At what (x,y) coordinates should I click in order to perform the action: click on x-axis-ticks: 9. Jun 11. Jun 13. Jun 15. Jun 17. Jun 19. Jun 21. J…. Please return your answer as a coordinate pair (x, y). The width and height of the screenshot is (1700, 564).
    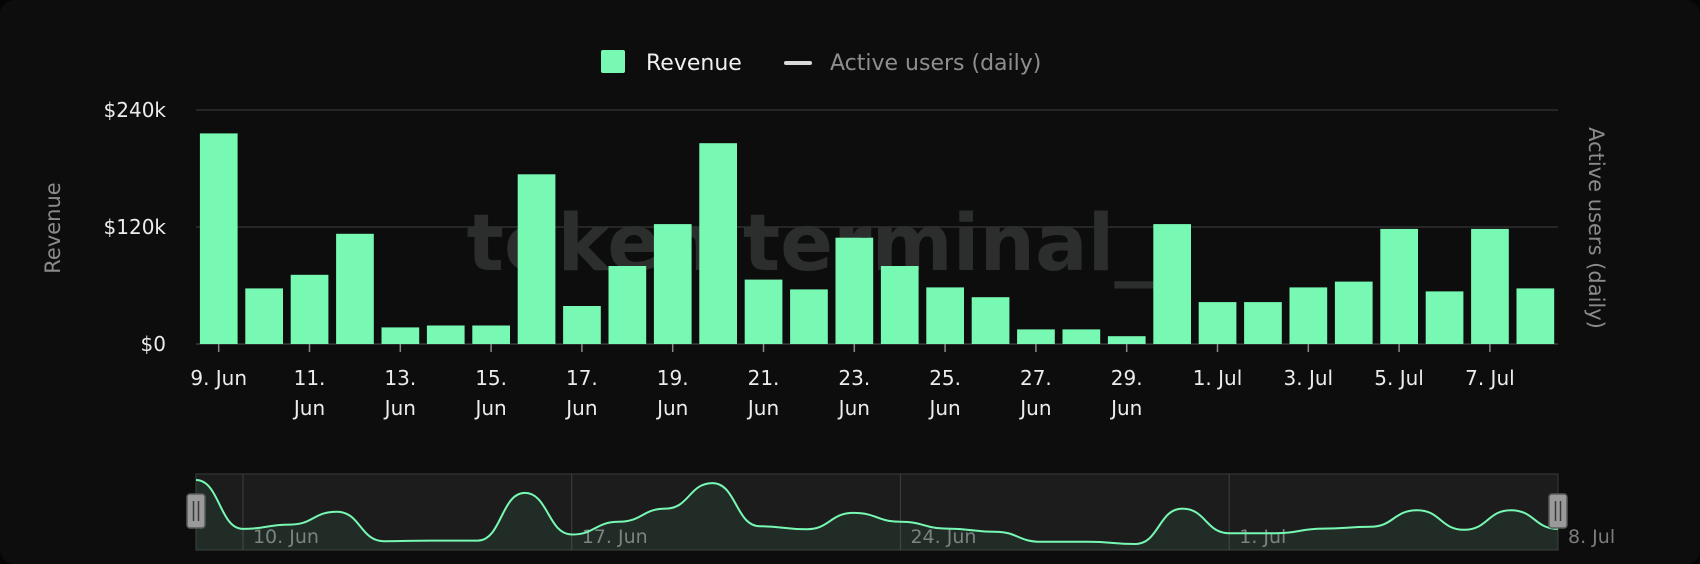
    Looking at the image, I should click on (852, 382).